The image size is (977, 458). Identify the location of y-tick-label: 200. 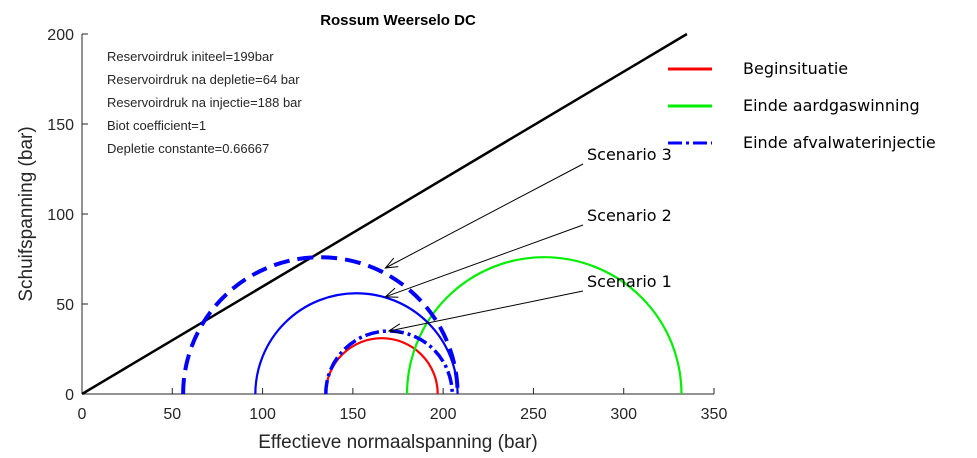
(60, 35).